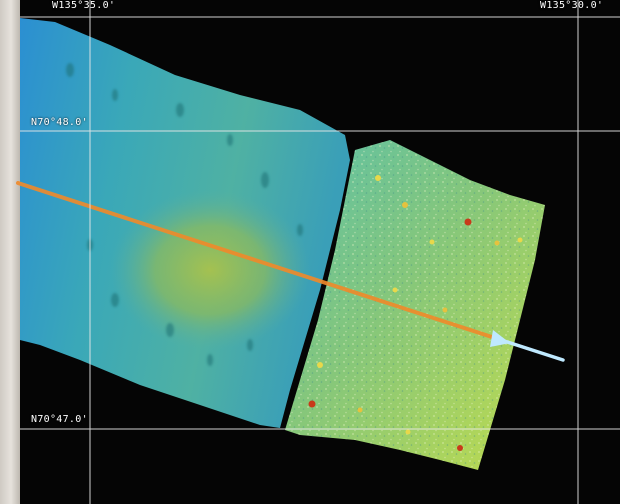  Describe the element at coordinates (59, 419) in the screenshot. I see `latitude-label-south: N70°47.0'` at that location.